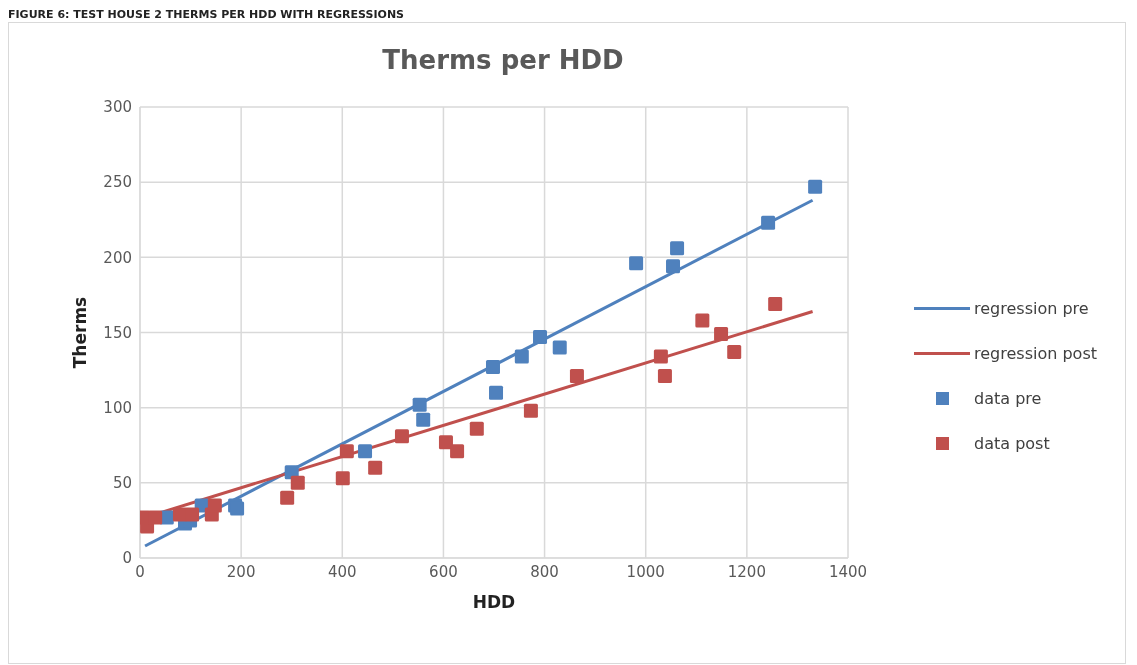  What do you see at coordinates (117, 332) in the screenshot?
I see `y-tick-label: 150` at bounding box center [117, 332].